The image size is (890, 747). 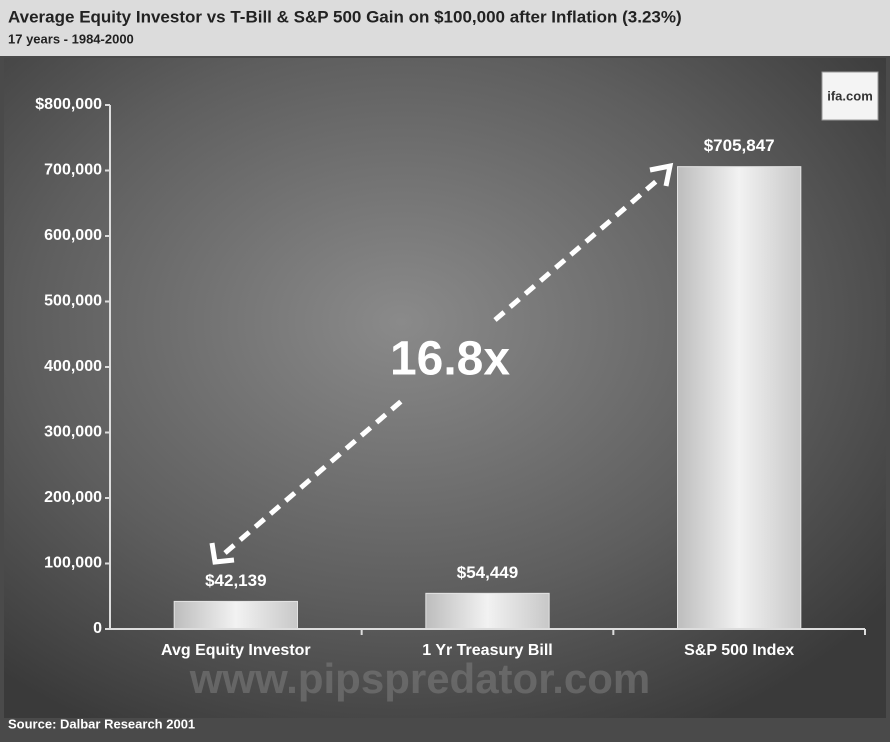 What do you see at coordinates (73, 301) in the screenshot?
I see `y-tick-label: 500,000` at bounding box center [73, 301].